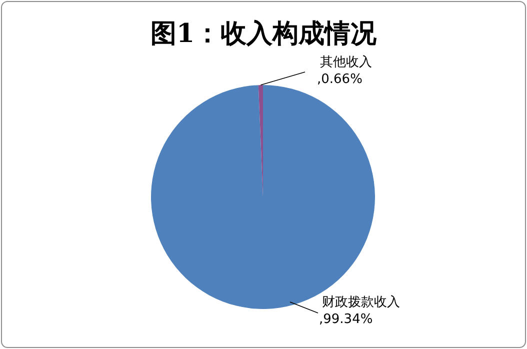 This screenshot has width=527, height=349. I want to click on chart-title: 图1：收入构成情况, so click(264, 34).